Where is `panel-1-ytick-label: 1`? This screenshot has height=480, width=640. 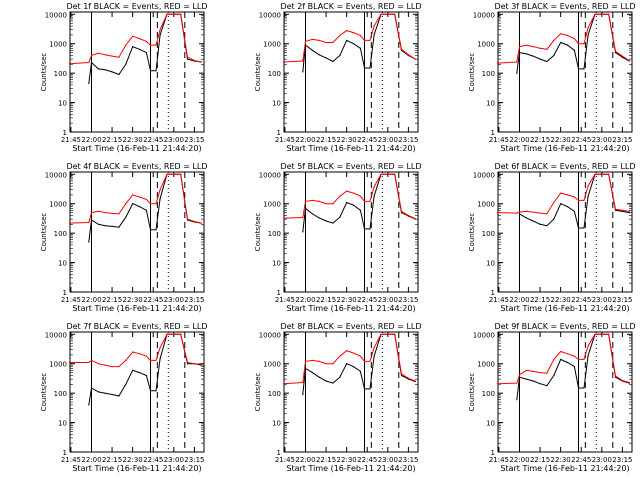 panel-1-ytick-label: 1 is located at coordinates (65, 133).